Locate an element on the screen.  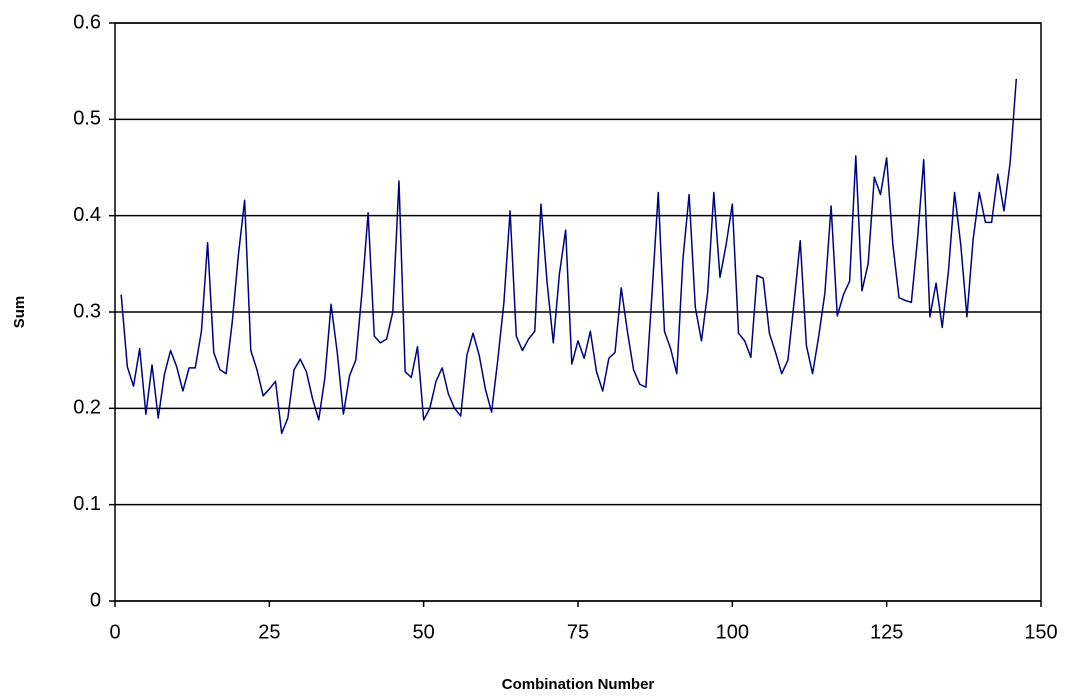
x-tick-label: 100 is located at coordinates (732, 632).